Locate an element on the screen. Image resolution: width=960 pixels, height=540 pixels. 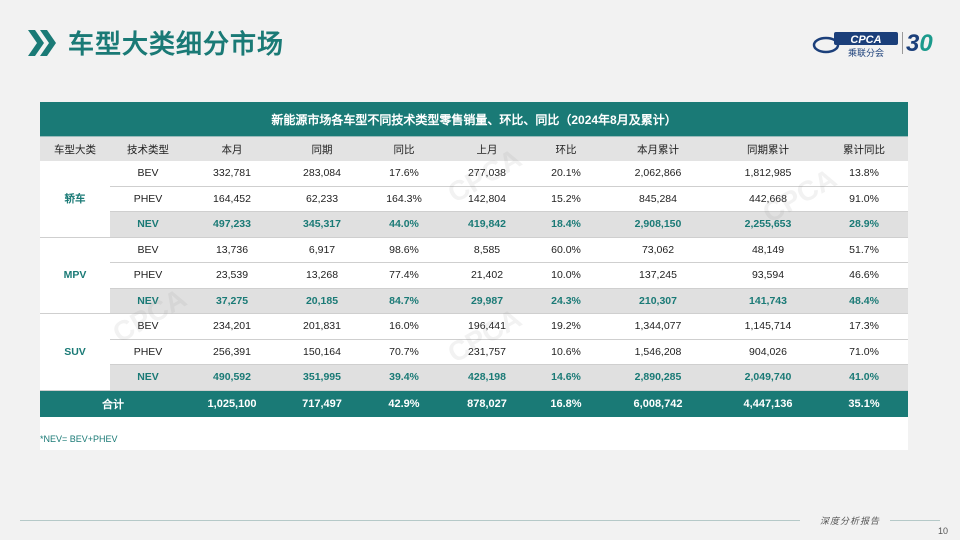
value-cell: 21,402 is located at coordinates (487, 275).